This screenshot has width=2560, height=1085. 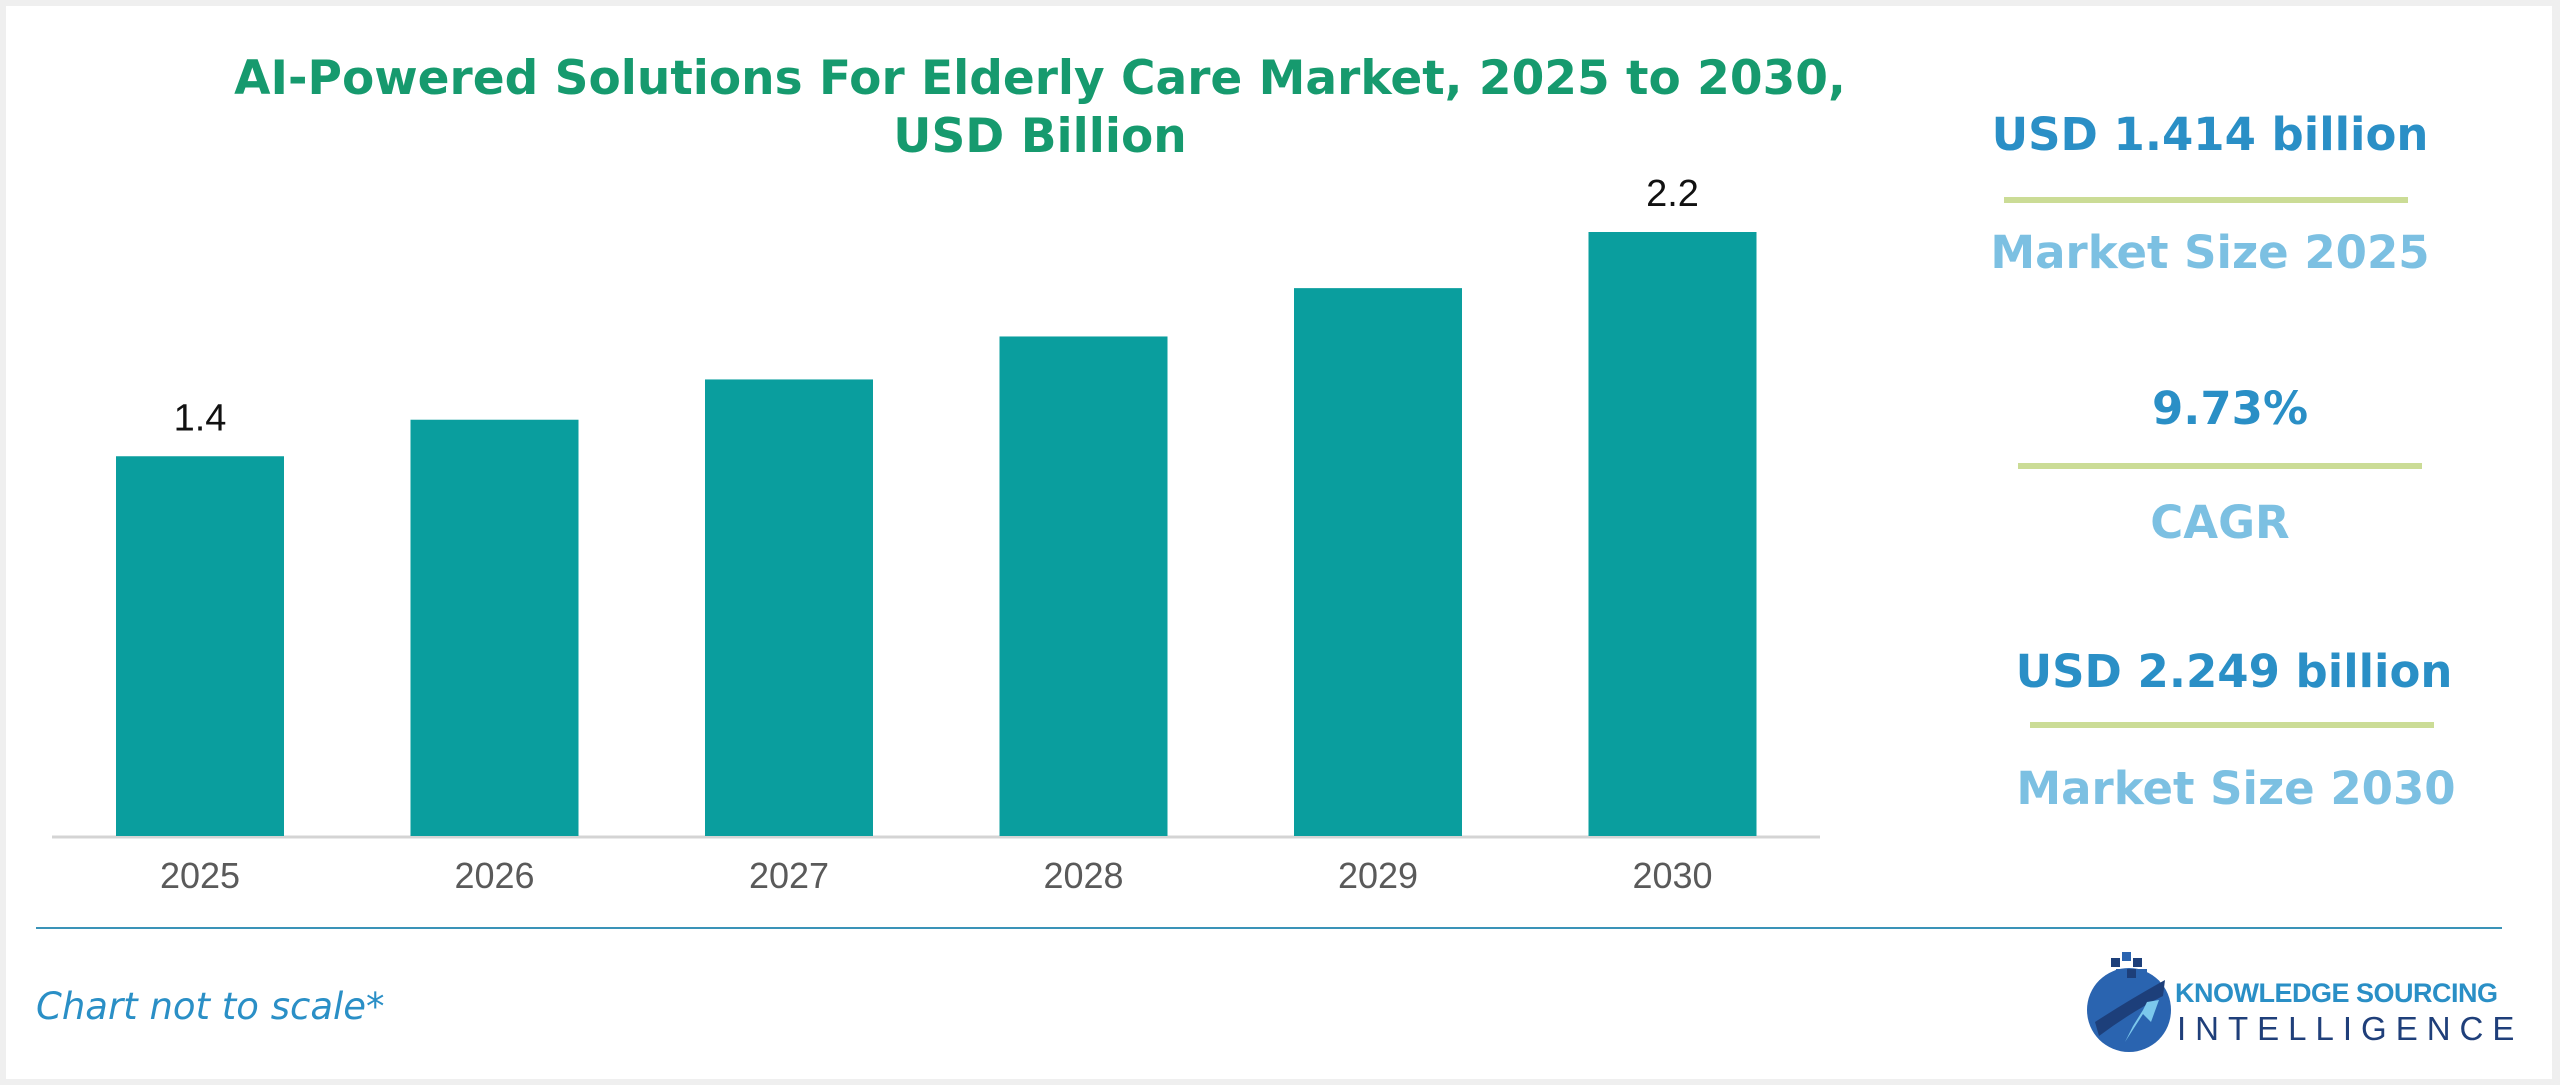 What do you see at coordinates (1269, 928) in the screenshot?
I see `footer-divider` at bounding box center [1269, 928].